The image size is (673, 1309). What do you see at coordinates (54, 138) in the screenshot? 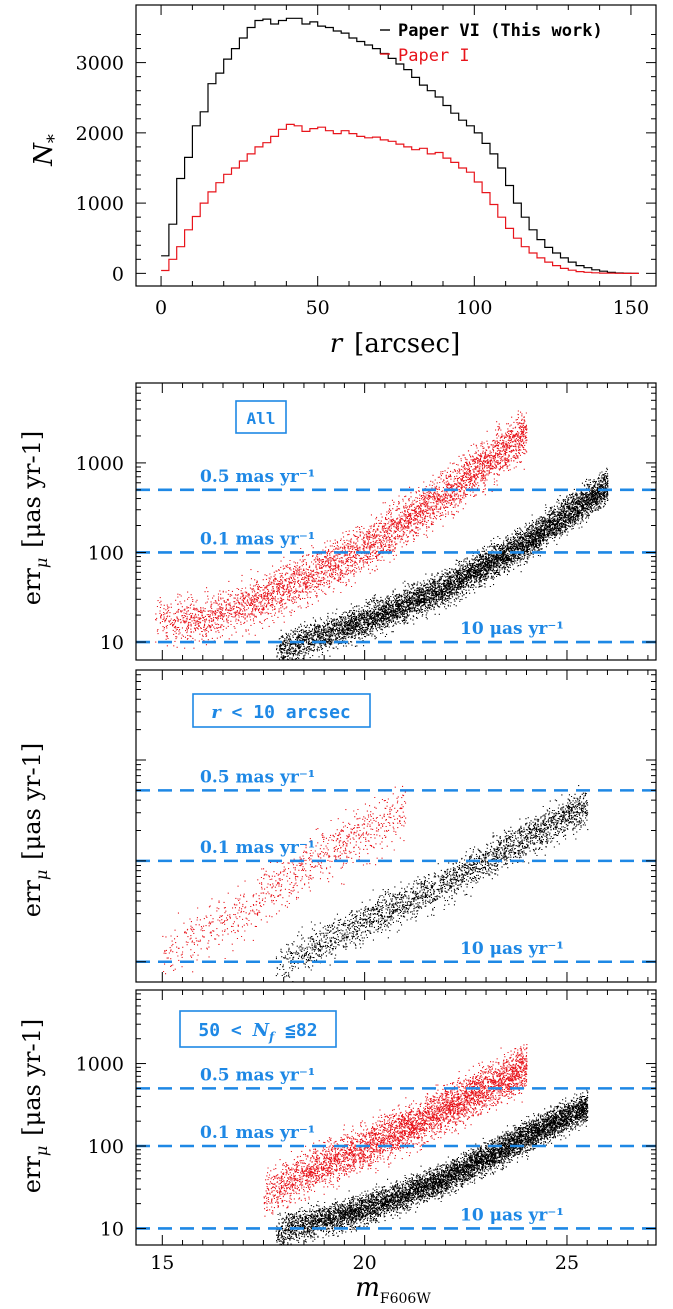
I see `histogram-ylabel-sub: *` at bounding box center [54, 138].